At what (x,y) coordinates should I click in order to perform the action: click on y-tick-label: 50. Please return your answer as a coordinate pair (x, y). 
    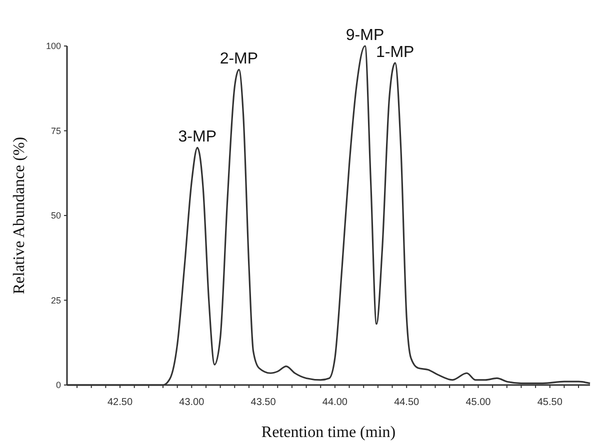
    Looking at the image, I should click on (55, 215).